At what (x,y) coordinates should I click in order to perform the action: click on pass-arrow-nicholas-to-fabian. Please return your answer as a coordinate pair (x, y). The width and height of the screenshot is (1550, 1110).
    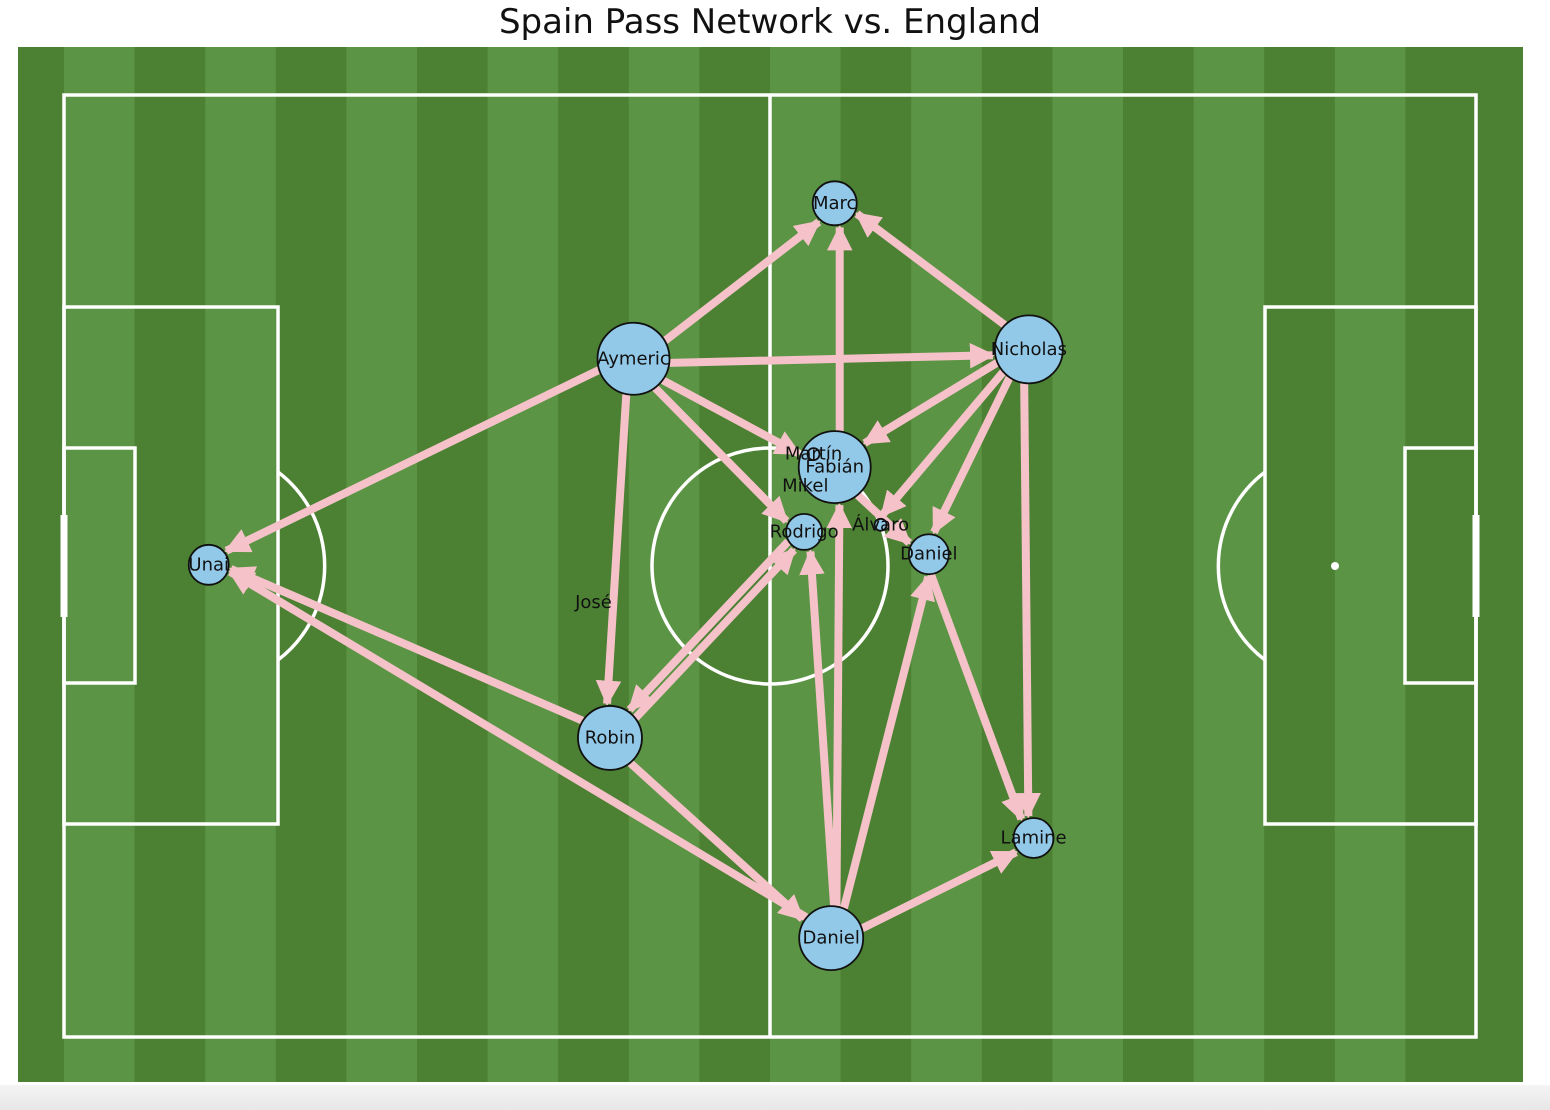
    Looking at the image, I should click on (931, 403).